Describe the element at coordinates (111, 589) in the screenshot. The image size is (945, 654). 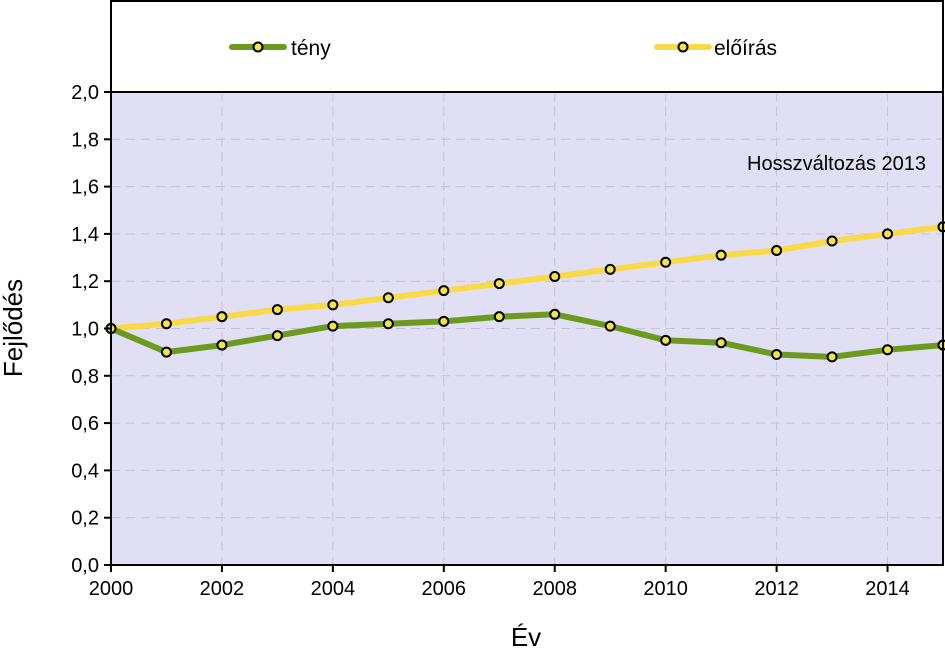
I see `x-tick-label: 2000` at that location.